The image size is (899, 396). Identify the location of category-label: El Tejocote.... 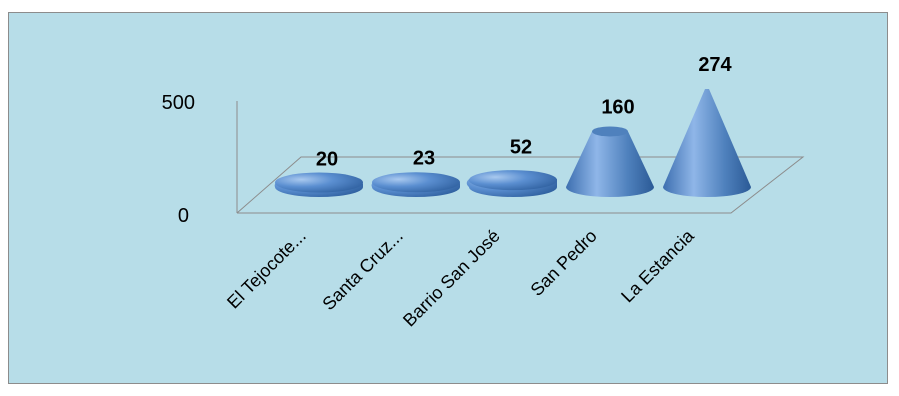
(266, 269).